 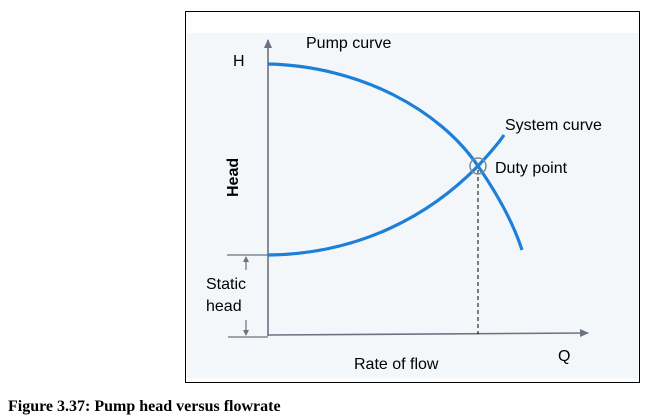 What do you see at coordinates (386, 195) in the screenshot?
I see `system-curve` at bounding box center [386, 195].